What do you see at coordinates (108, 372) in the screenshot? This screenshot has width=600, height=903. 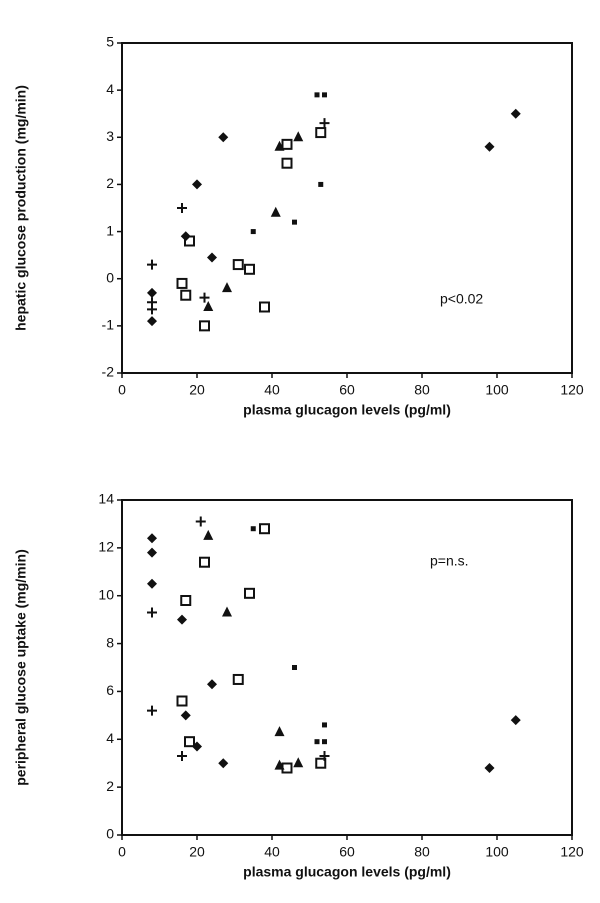 I see `y-tick-label: -2` at bounding box center [108, 372].